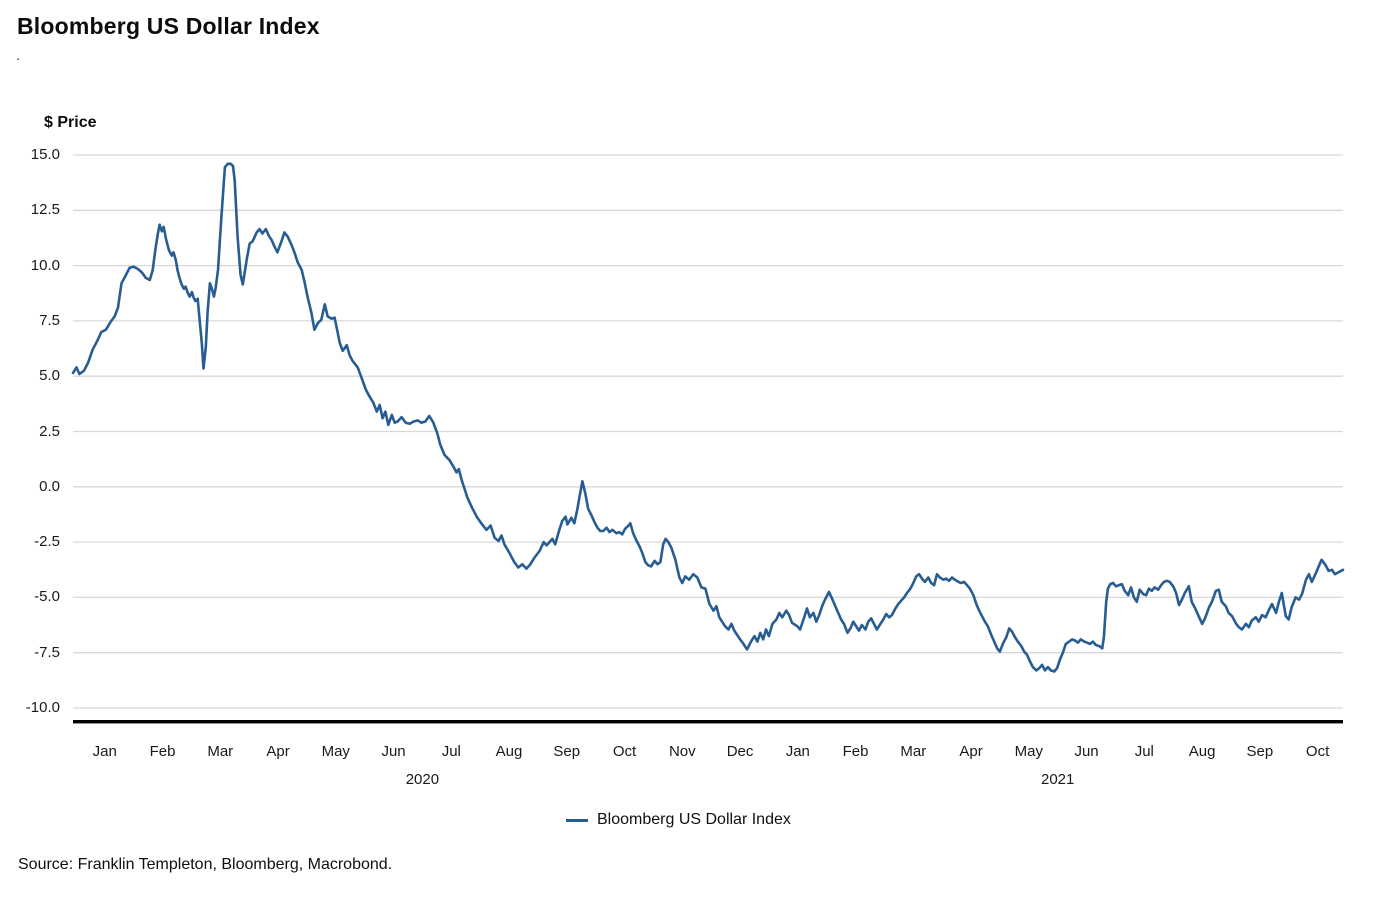  Describe the element at coordinates (70, 122) in the screenshot. I see `y-axis-title: $ Price` at that location.